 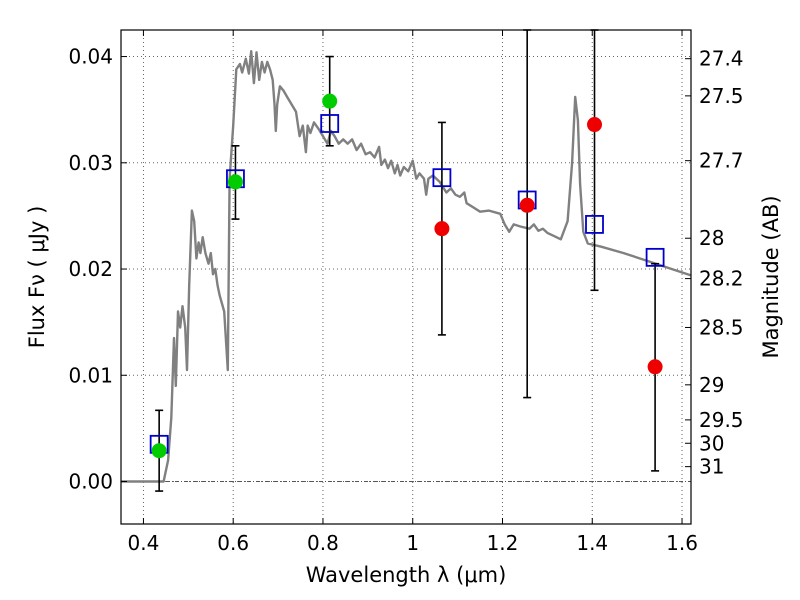 I want to click on y2-tick-label: 28.5, so click(x=721, y=327).